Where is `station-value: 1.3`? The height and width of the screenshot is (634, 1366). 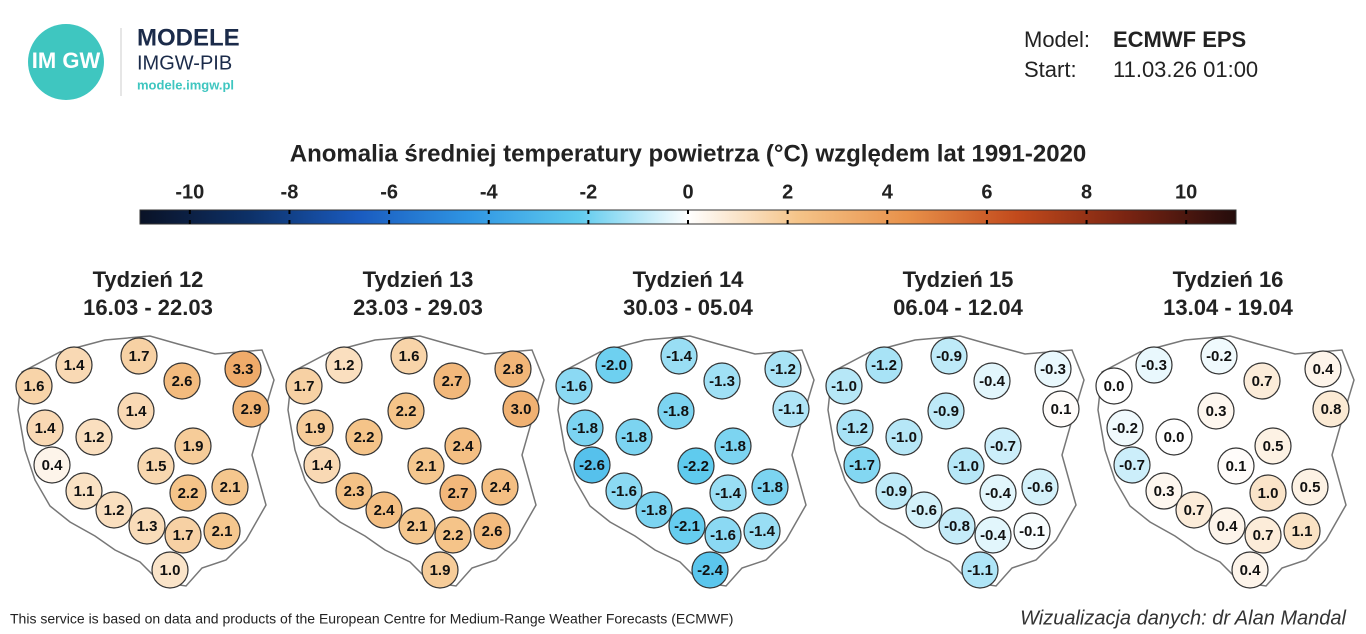 station-value: 1.3 is located at coordinates (147, 526).